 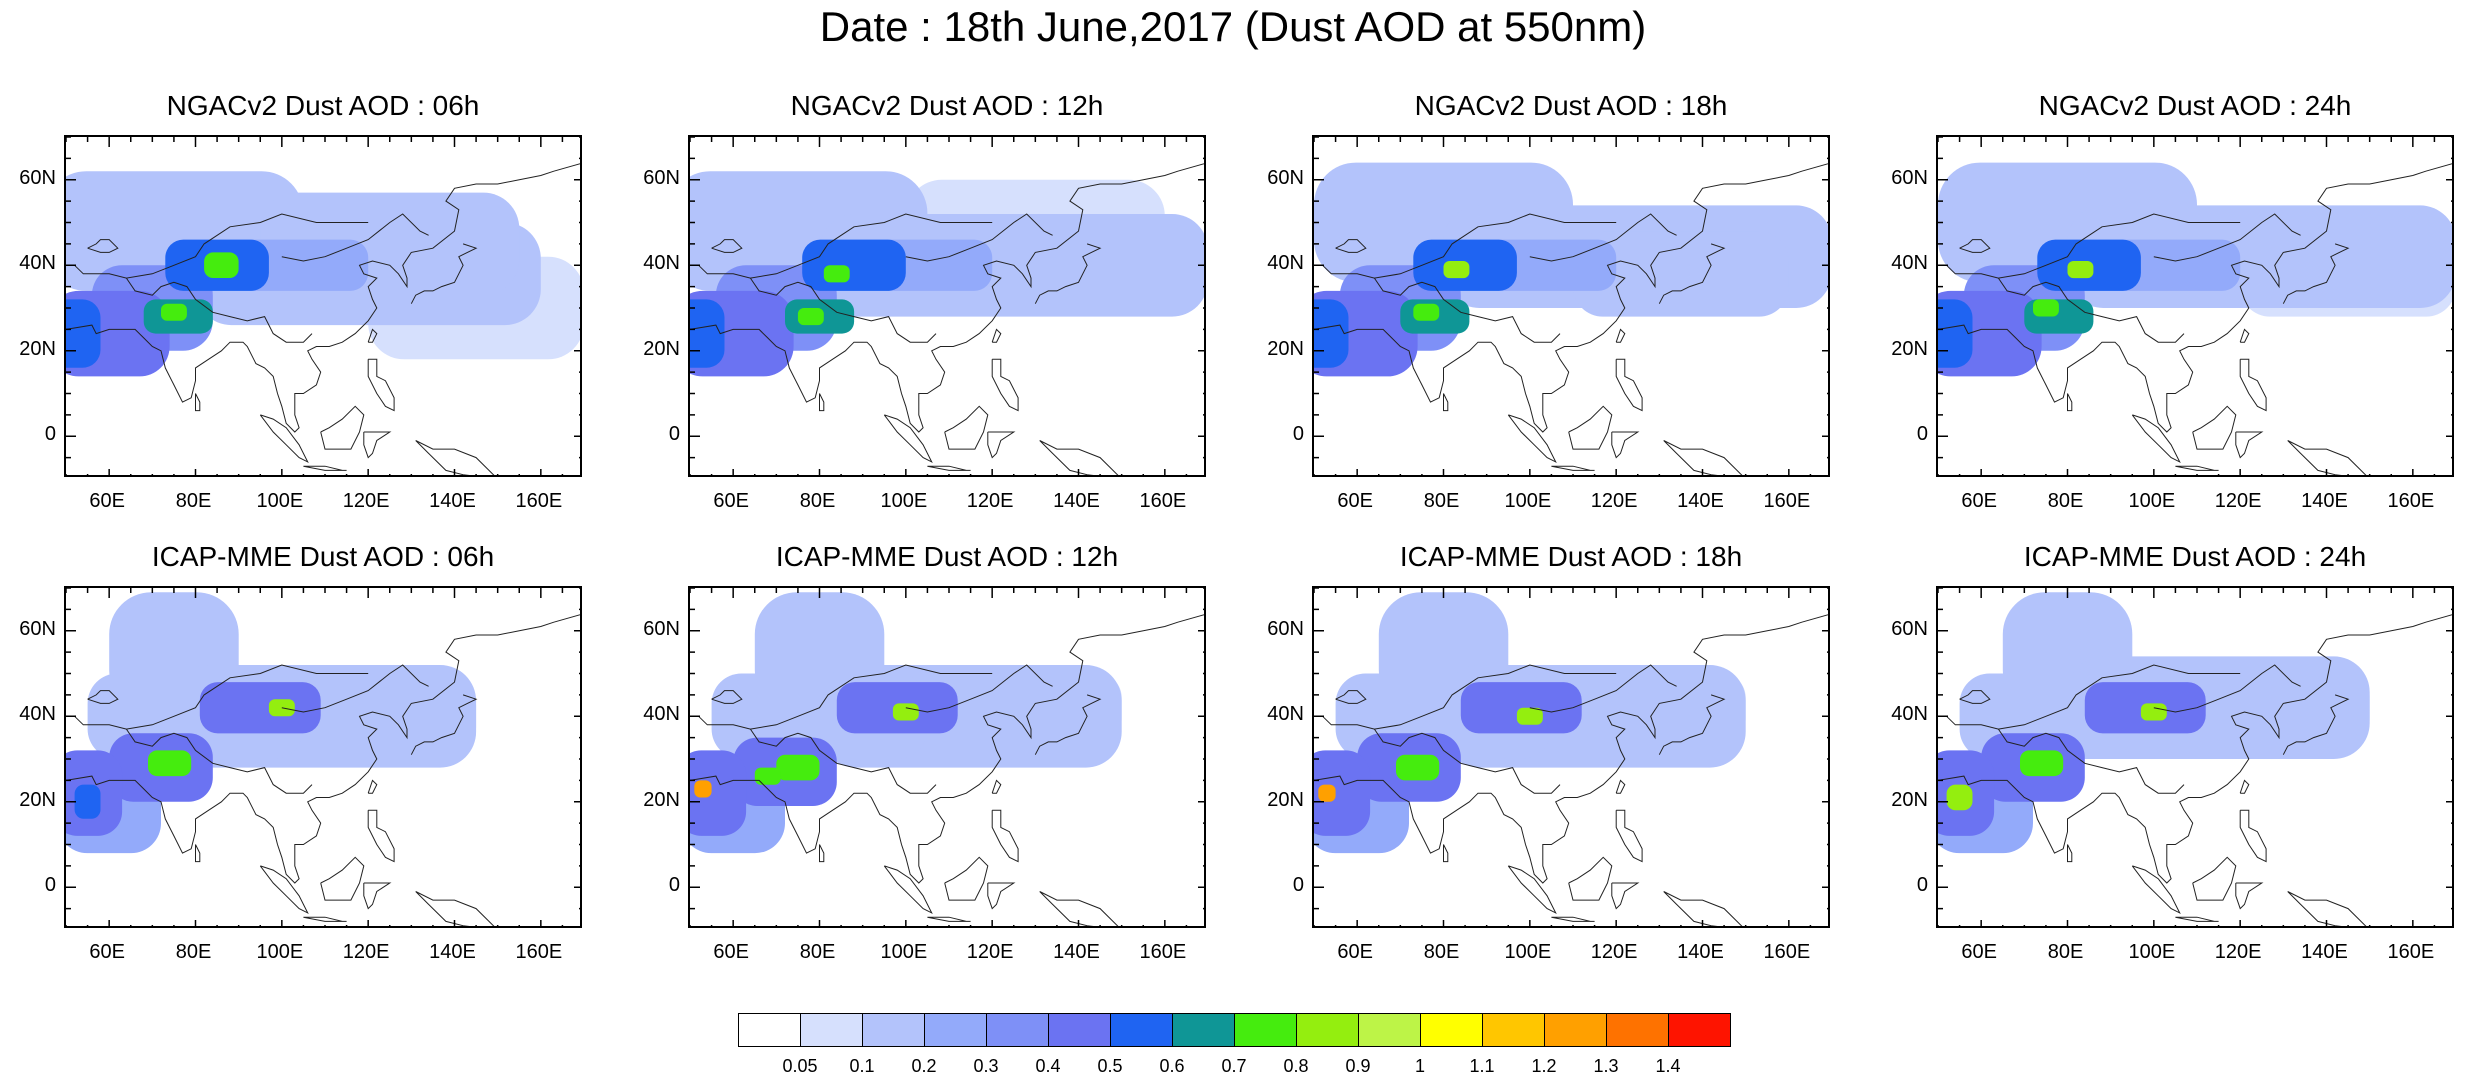 What do you see at coordinates (1606, 1066) in the screenshot?
I see `colorbar-label: 1.3` at bounding box center [1606, 1066].